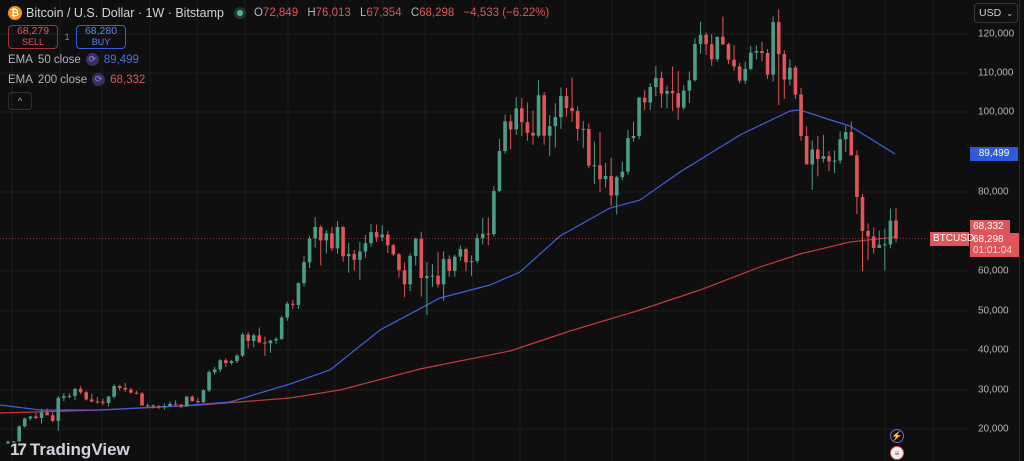 This screenshot has height=461, width=1024. I want to click on last-price-tag: 68,298 01:01:04, so click(994, 245).